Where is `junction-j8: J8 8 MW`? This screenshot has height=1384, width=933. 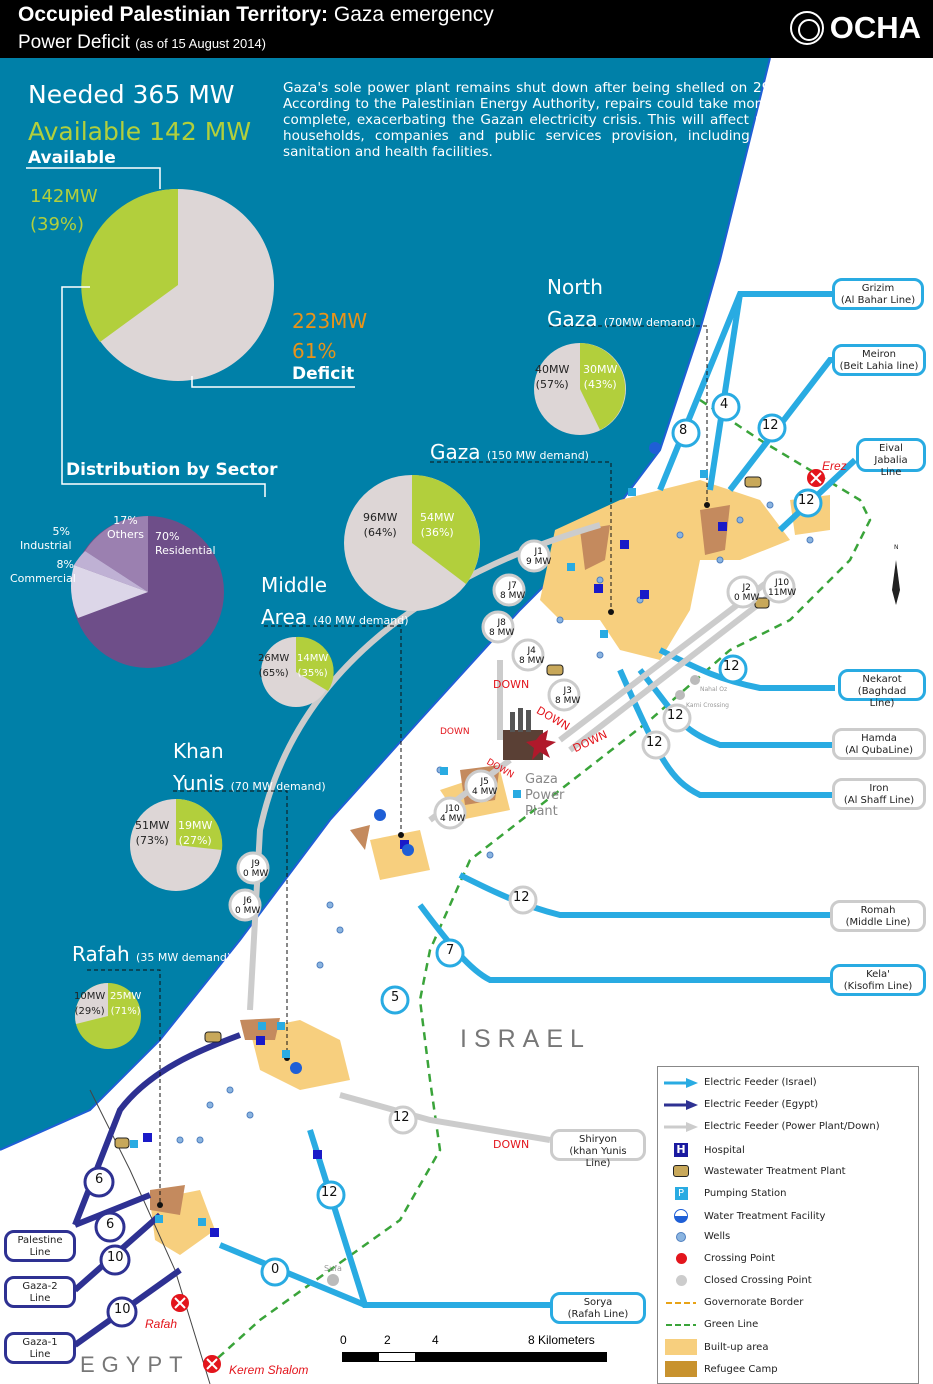 junction-j8: J8 8 MW is located at coordinates (502, 628).